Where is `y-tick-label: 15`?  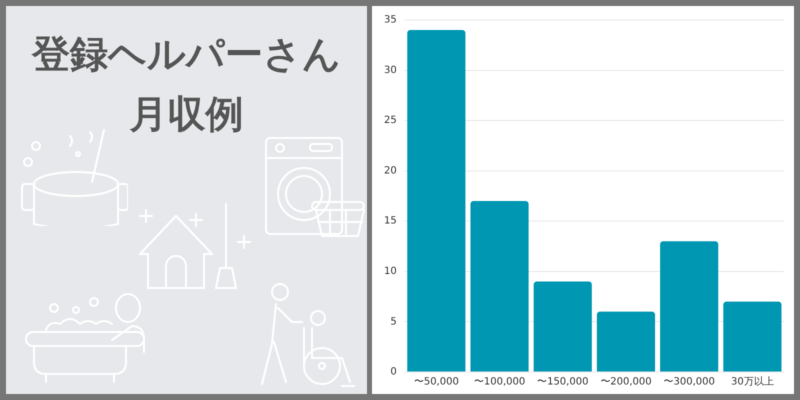 y-tick-label: 15 is located at coordinates (390, 221).